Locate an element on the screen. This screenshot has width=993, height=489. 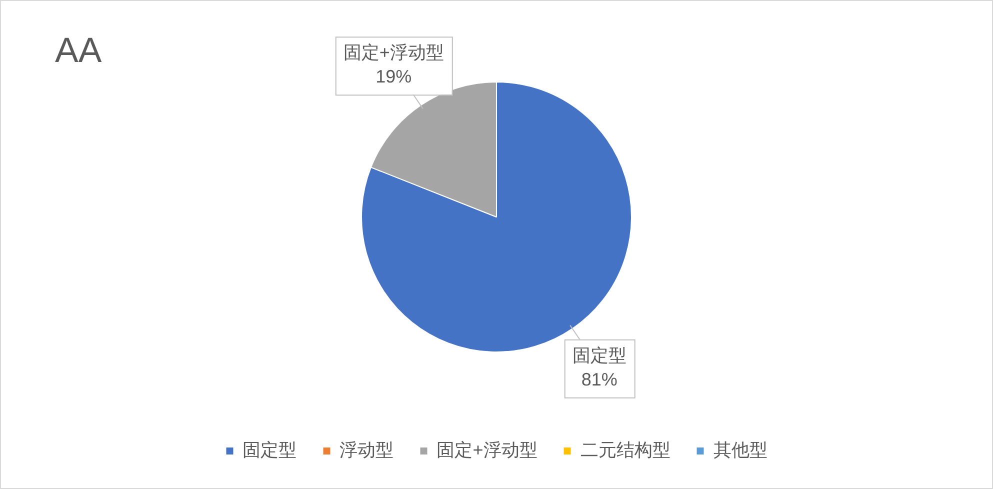
data-label: 81% is located at coordinates (599, 379).